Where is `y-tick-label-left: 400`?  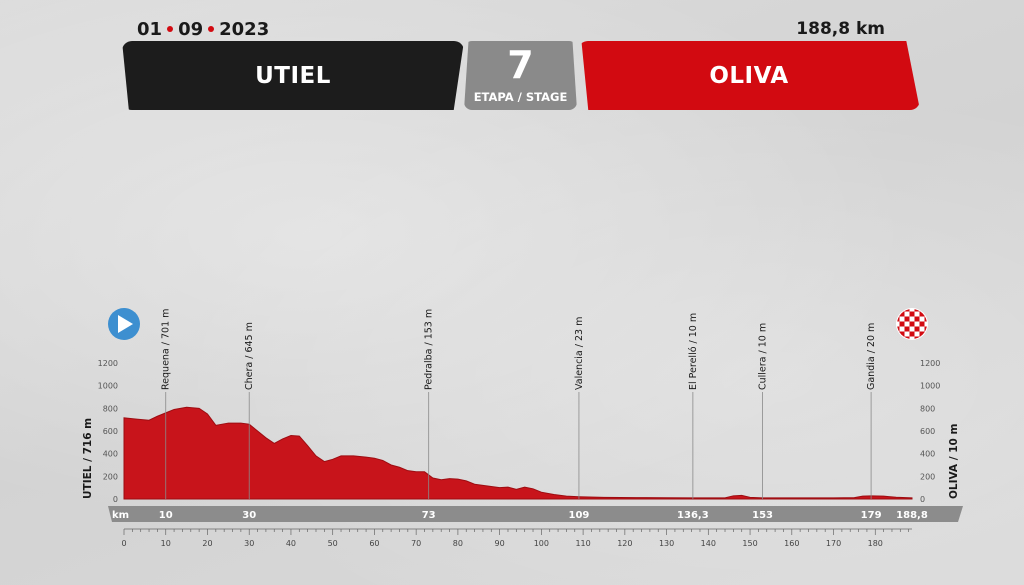 y-tick-label-left: 400 is located at coordinates (110, 454).